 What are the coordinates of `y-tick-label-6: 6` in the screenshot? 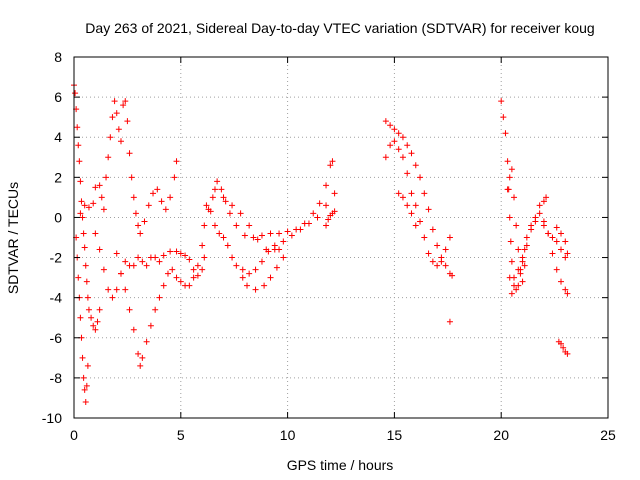 It's located at (58, 97).